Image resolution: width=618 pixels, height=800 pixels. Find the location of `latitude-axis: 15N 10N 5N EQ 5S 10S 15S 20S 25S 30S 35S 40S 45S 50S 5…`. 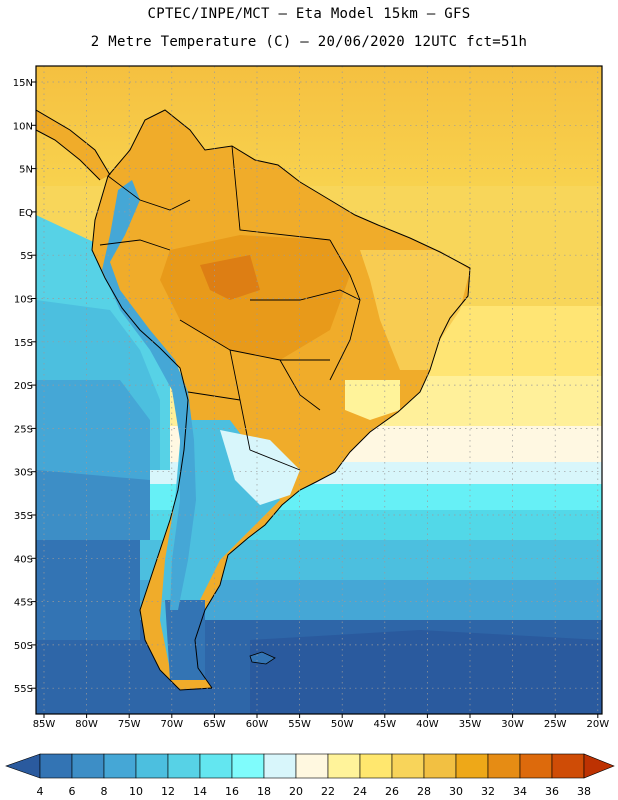

latitude-axis: 15N 10N 5N EQ 5S 10S 15S 20S 25S 30S 35S 40S 45S 50S 5… is located at coordinates (24, 386).